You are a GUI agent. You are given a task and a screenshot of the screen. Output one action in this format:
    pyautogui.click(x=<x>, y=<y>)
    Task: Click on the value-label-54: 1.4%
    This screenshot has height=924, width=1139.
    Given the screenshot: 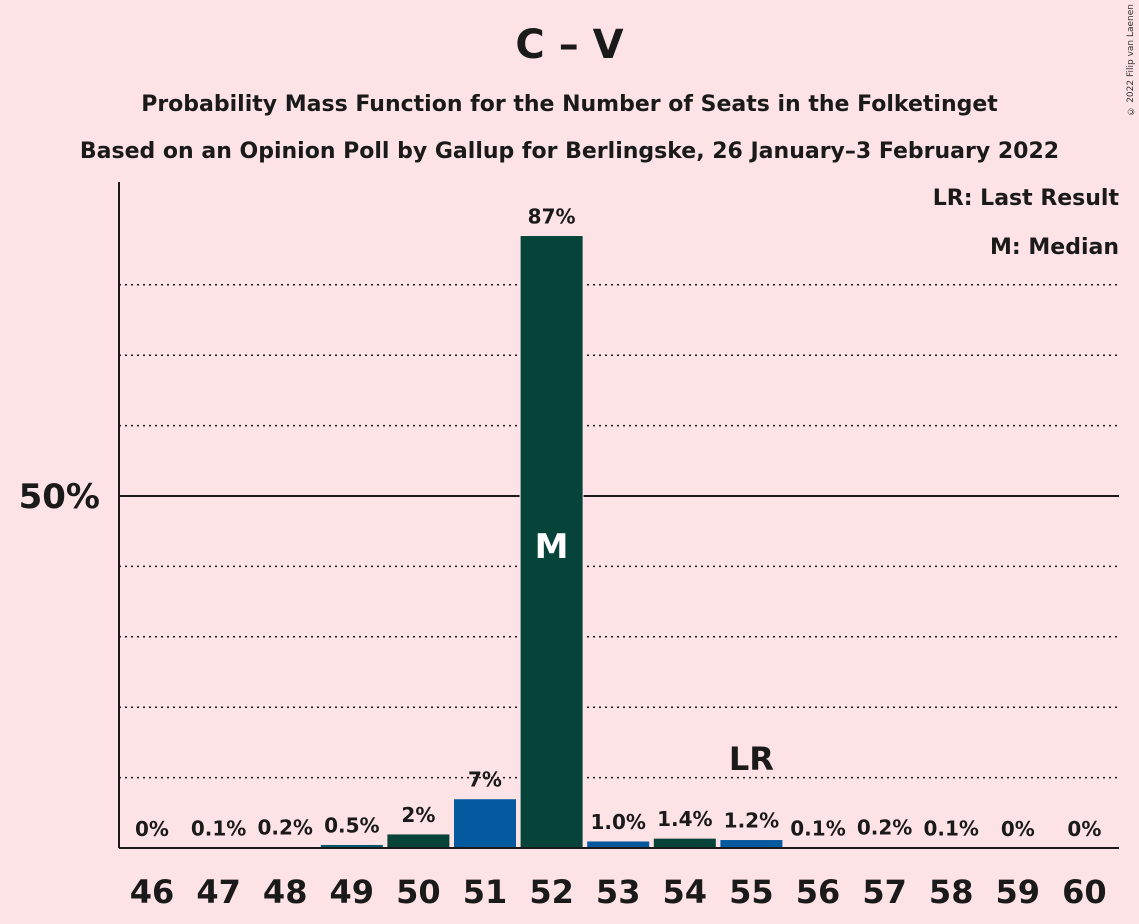 What is the action you would take?
    pyautogui.click(x=684, y=819)
    